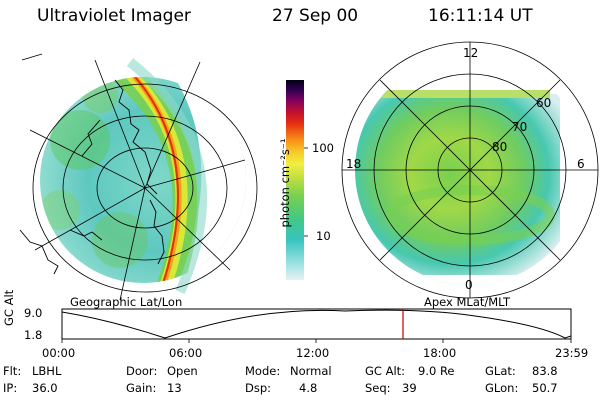 The height and width of the screenshot is (400, 600). I want to click on altitude-curve, so click(316, 324).